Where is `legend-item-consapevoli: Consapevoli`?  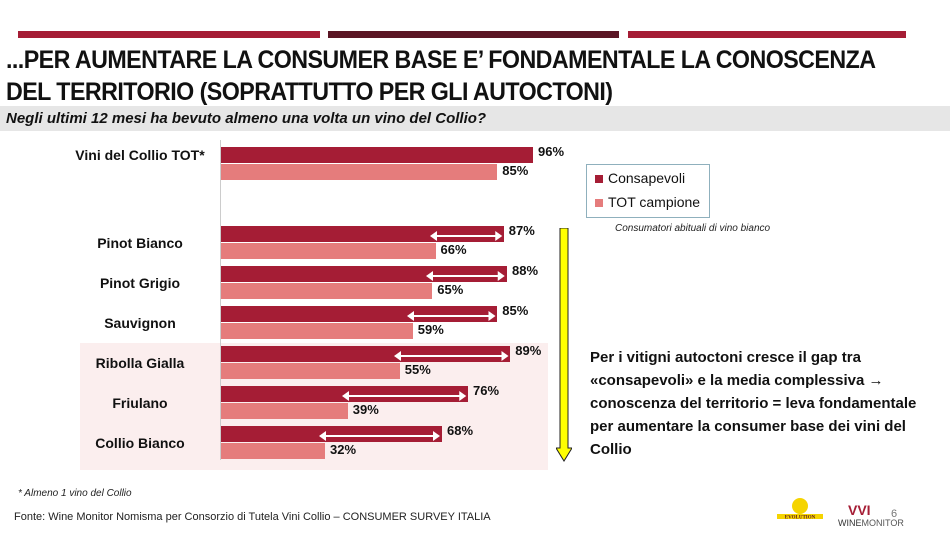
legend-item-consapevoli: Consapevoli is located at coordinates (640, 178).